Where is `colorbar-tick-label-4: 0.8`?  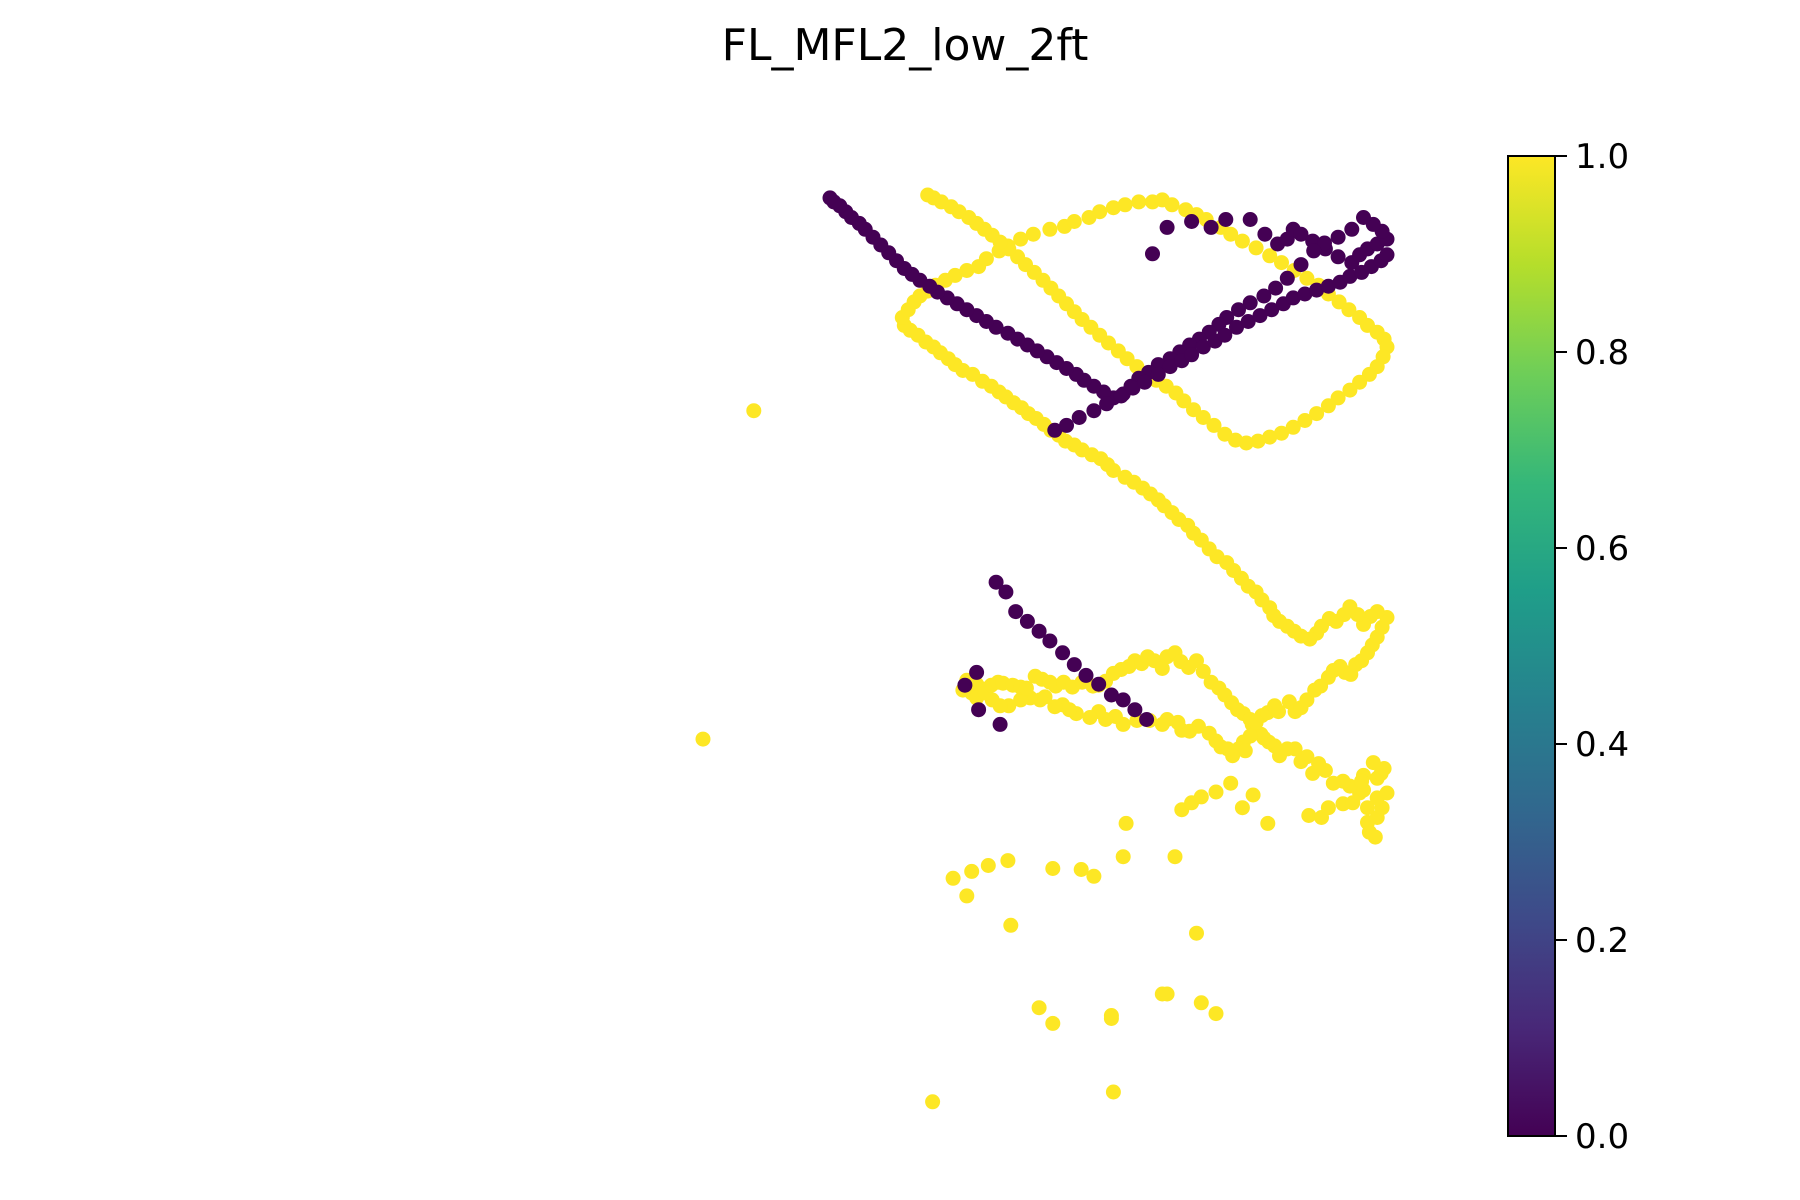
colorbar-tick-label-4: 0.8 is located at coordinates (1602, 353).